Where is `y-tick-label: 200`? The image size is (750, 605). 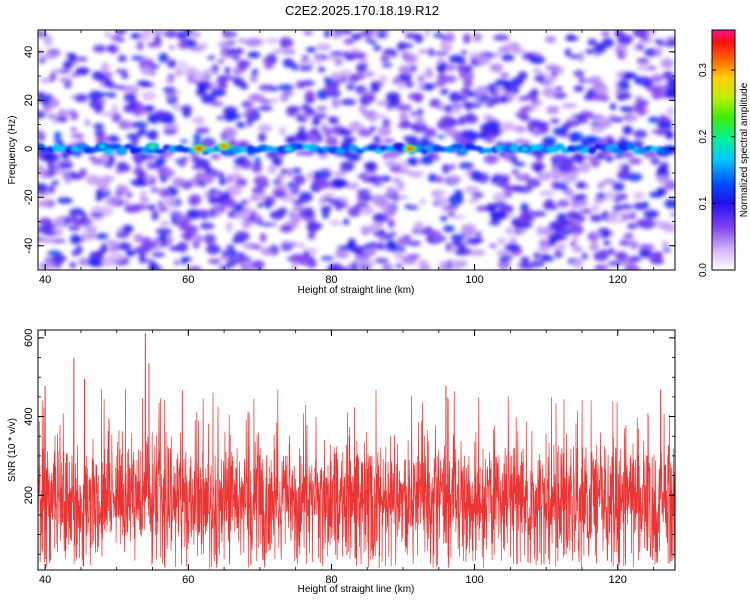
y-tick-label: 200 is located at coordinates (29, 495).